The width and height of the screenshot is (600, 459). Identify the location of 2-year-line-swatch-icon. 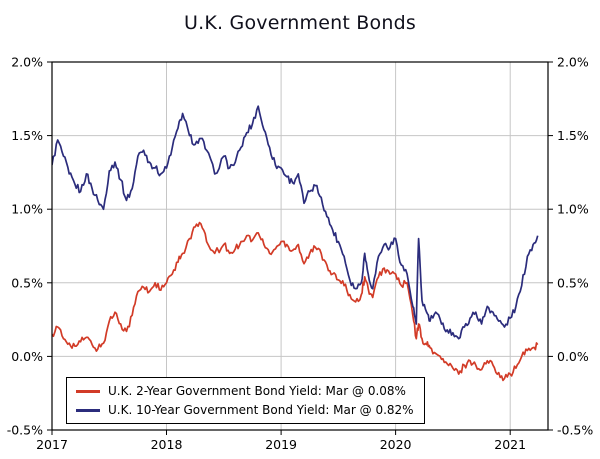
(88, 391).